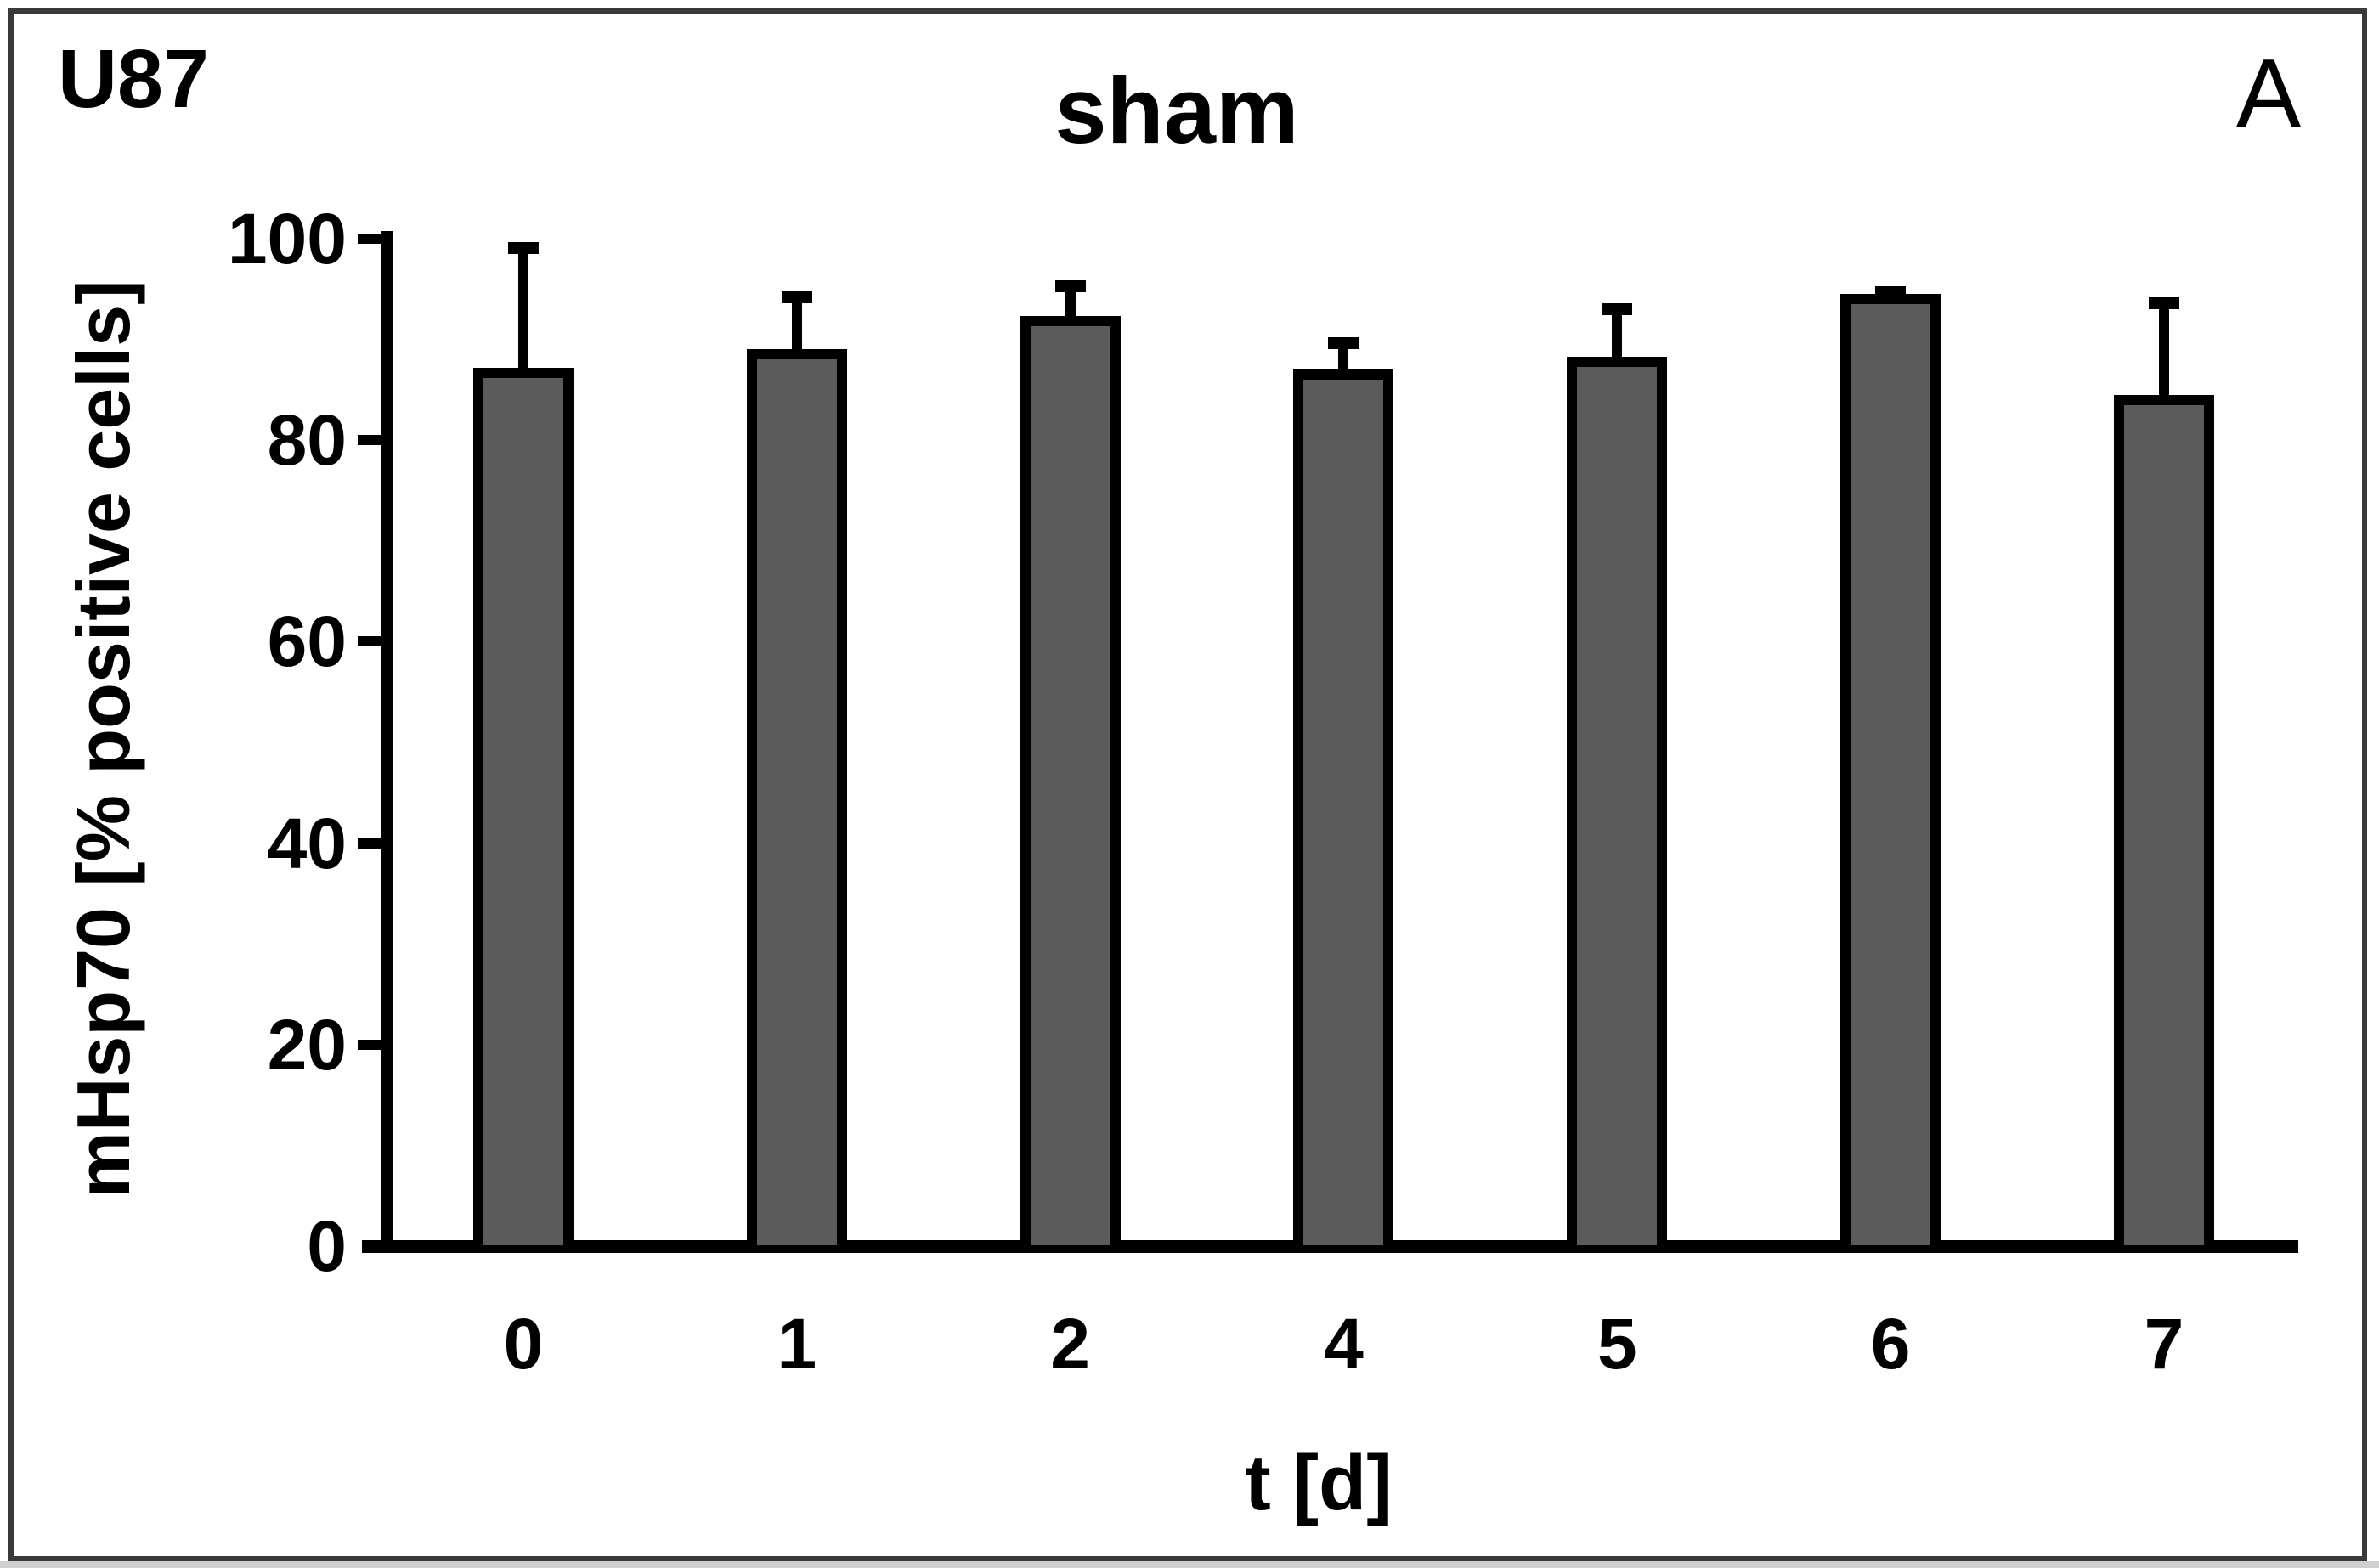 This screenshot has height=1568, width=2379. Describe the element at coordinates (1176, 111) in the screenshot. I see `chart-title: sham` at that location.